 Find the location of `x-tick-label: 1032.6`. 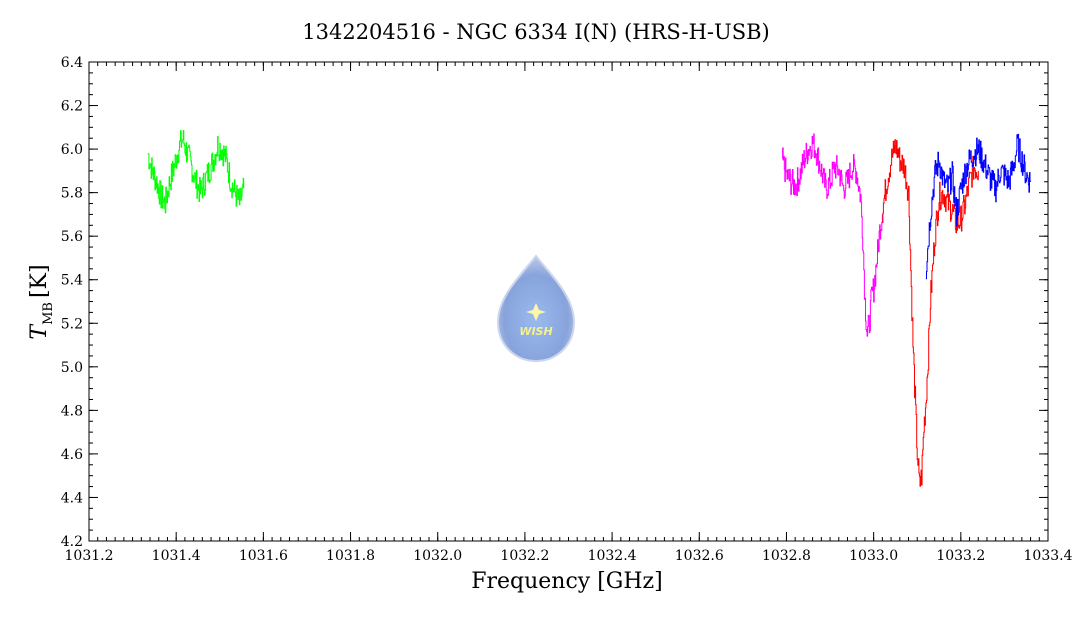

x-tick-label: 1032.6 is located at coordinates (699, 556).